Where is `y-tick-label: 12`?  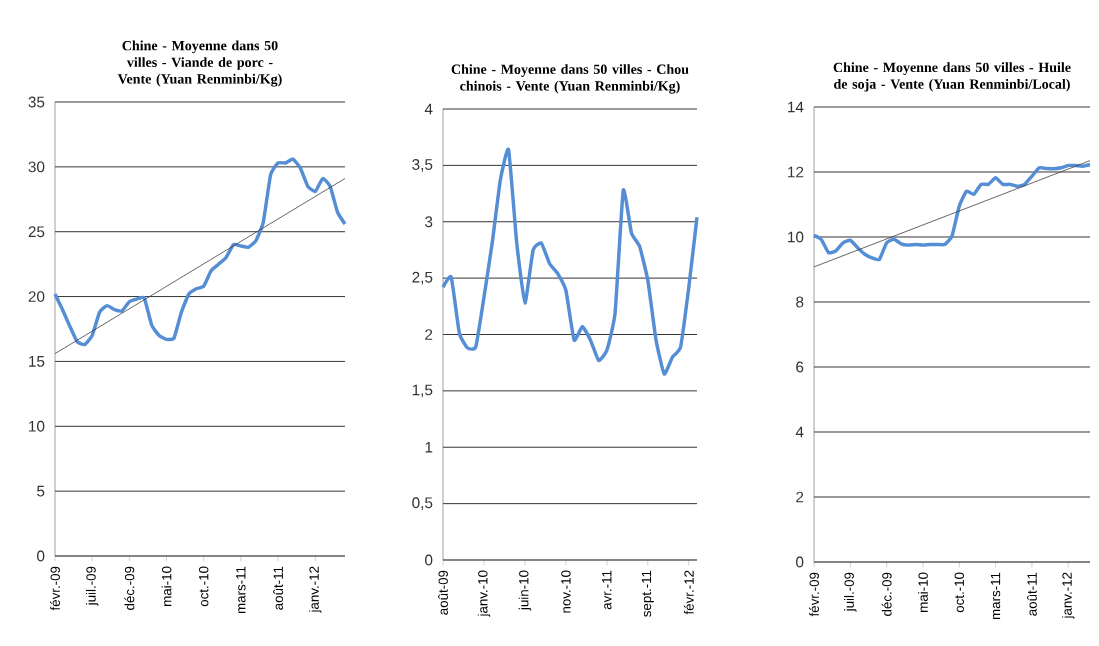
y-tick-label: 12 is located at coordinates (796, 172).